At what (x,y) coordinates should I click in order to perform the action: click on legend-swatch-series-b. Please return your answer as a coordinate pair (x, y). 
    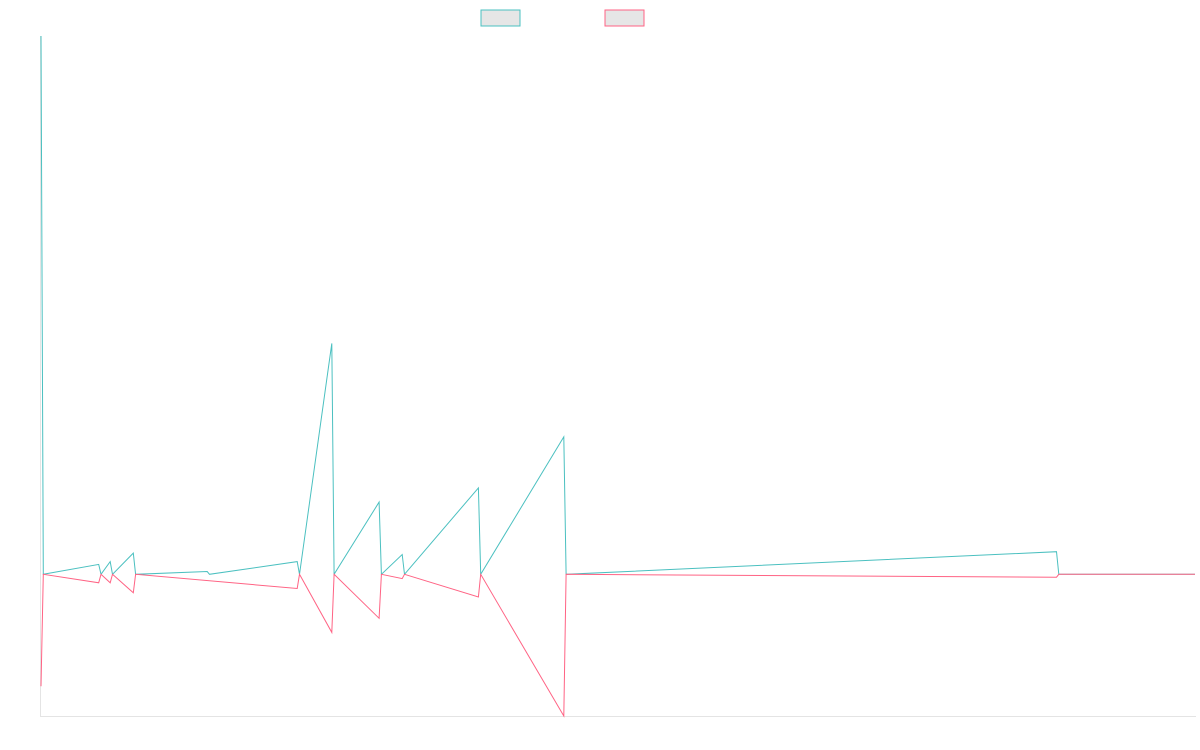
    Looking at the image, I should click on (624, 18).